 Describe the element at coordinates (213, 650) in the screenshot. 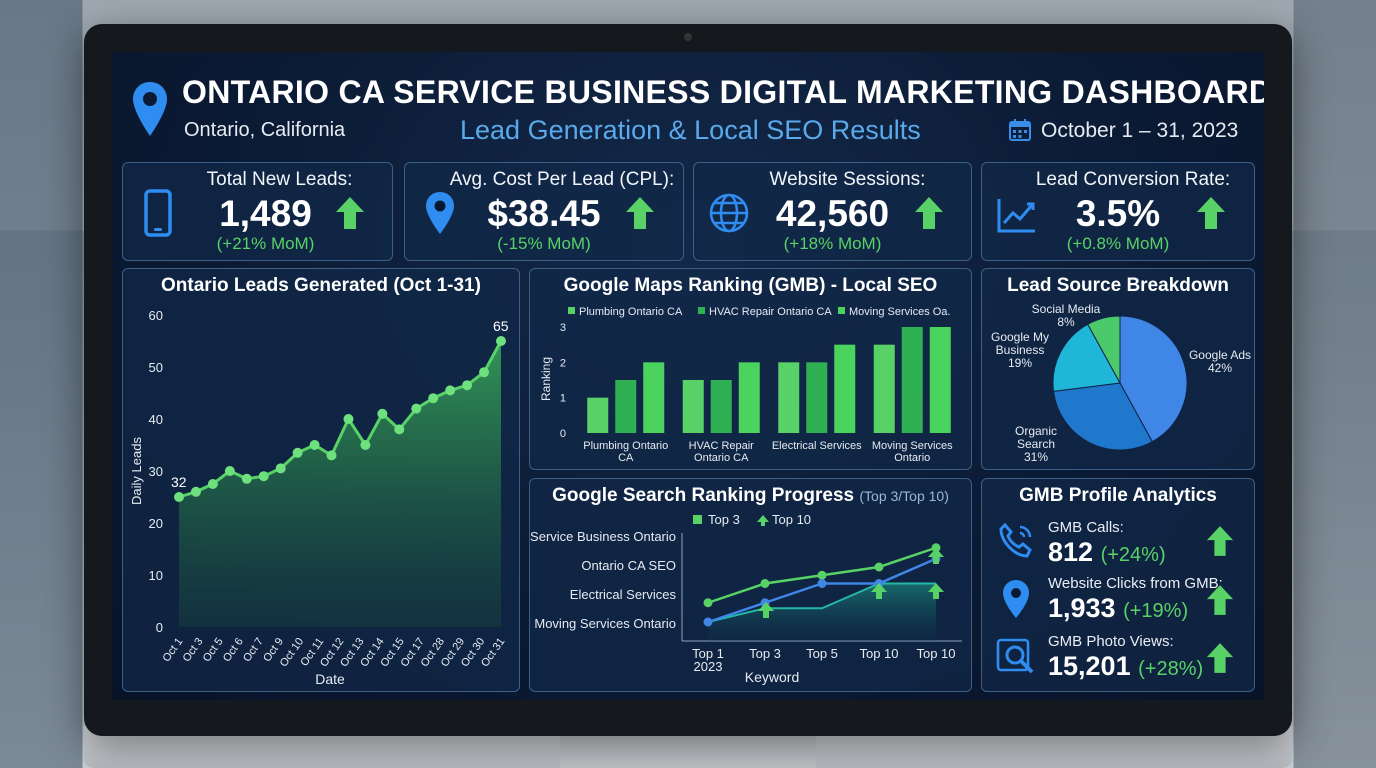

I see `x-tick-label: Oct 5` at that location.